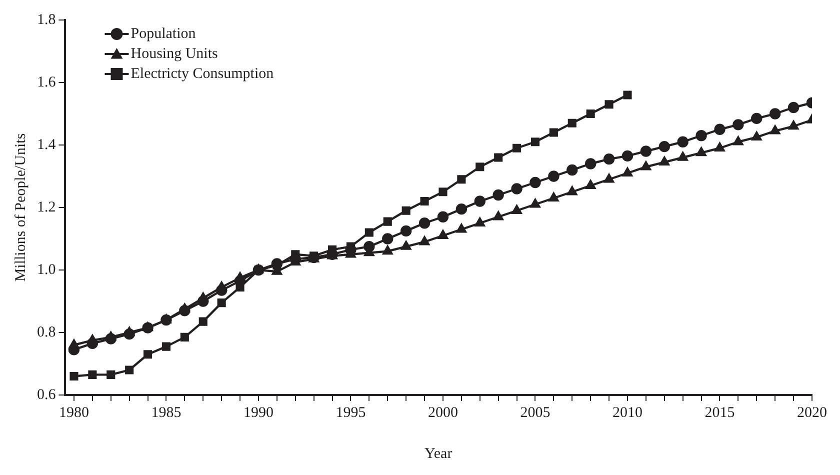 The image size is (840, 475). I want to click on y-tick-label: 1.8, so click(46, 20).